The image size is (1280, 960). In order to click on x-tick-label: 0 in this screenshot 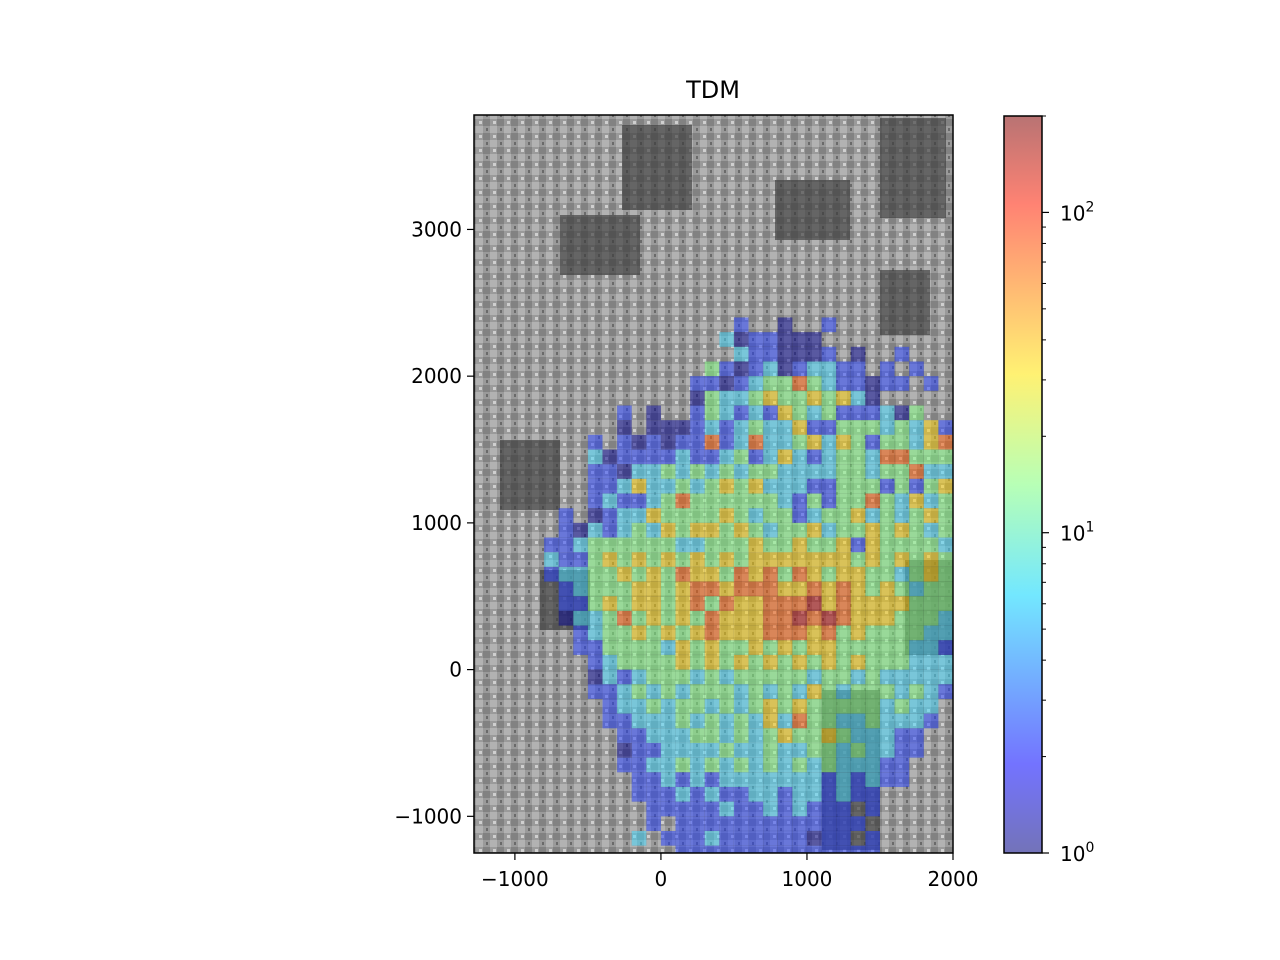, I will do `click(661, 879)`.